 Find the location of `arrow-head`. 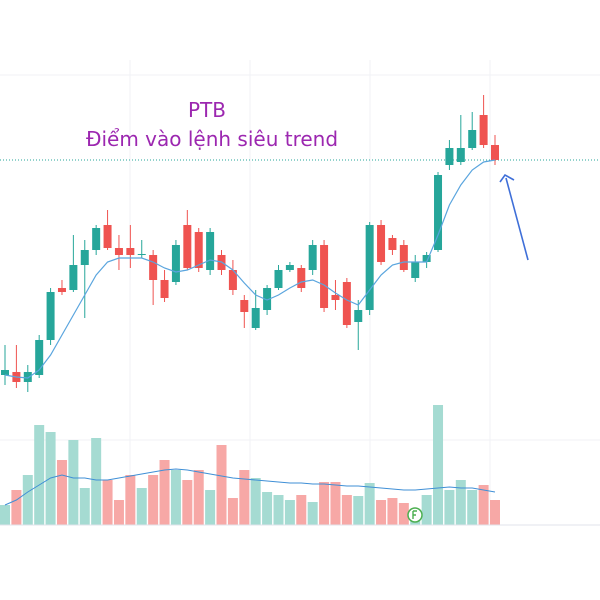

arrow-head is located at coordinates (507, 178).